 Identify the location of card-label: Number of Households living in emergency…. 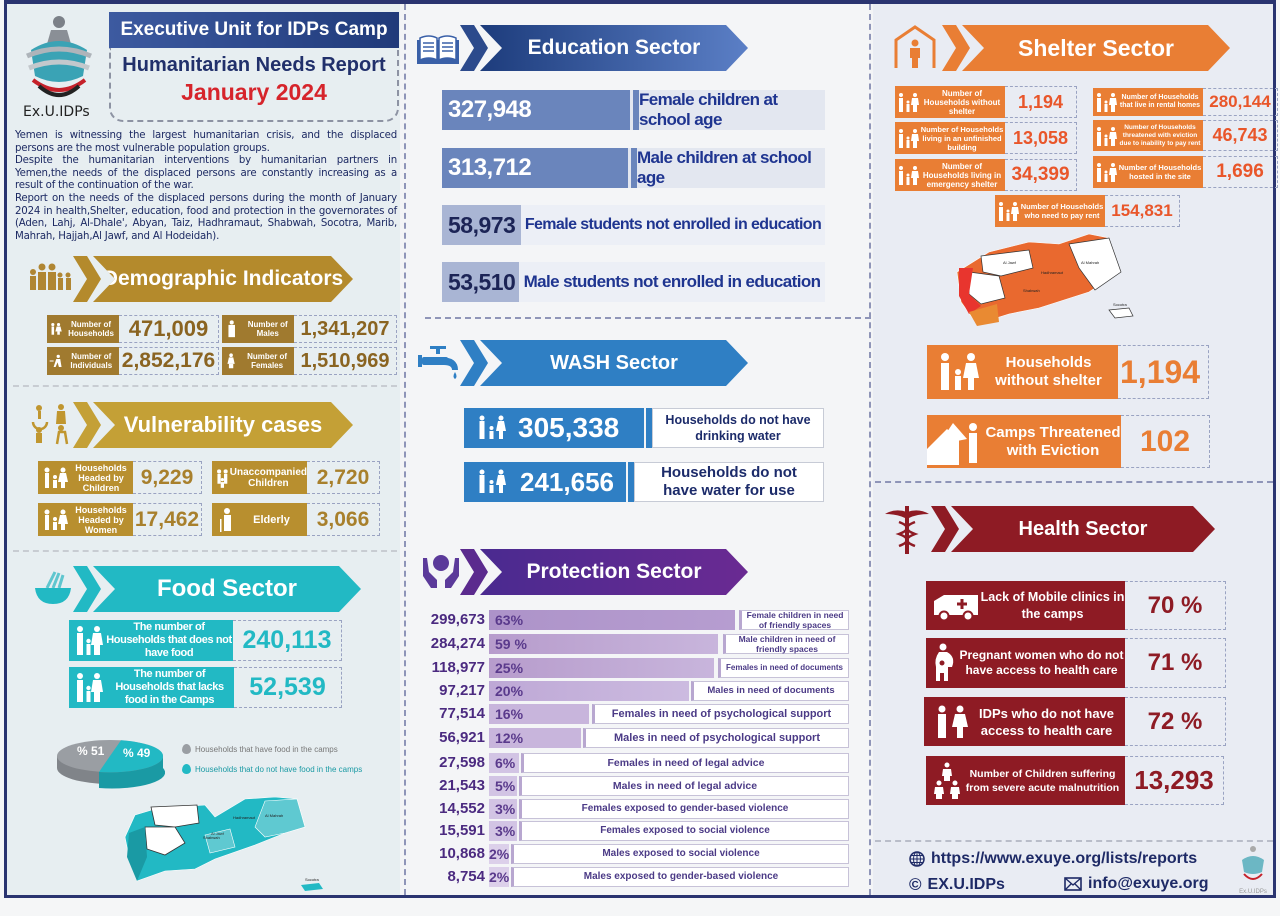
(950, 175).